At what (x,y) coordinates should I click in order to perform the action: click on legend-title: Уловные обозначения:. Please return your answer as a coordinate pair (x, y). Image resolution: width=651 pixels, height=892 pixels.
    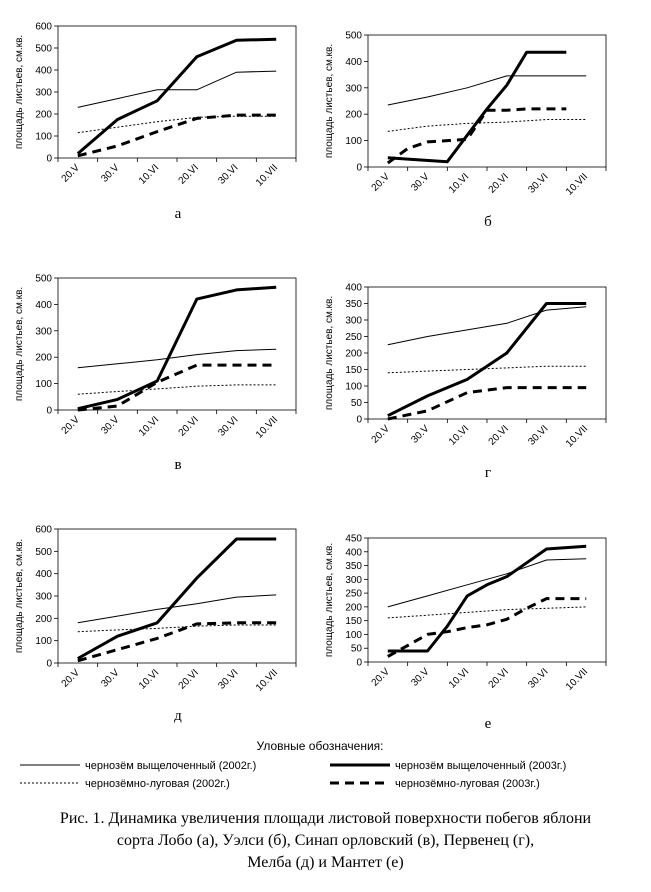
    Looking at the image, I should click on (320, 746).